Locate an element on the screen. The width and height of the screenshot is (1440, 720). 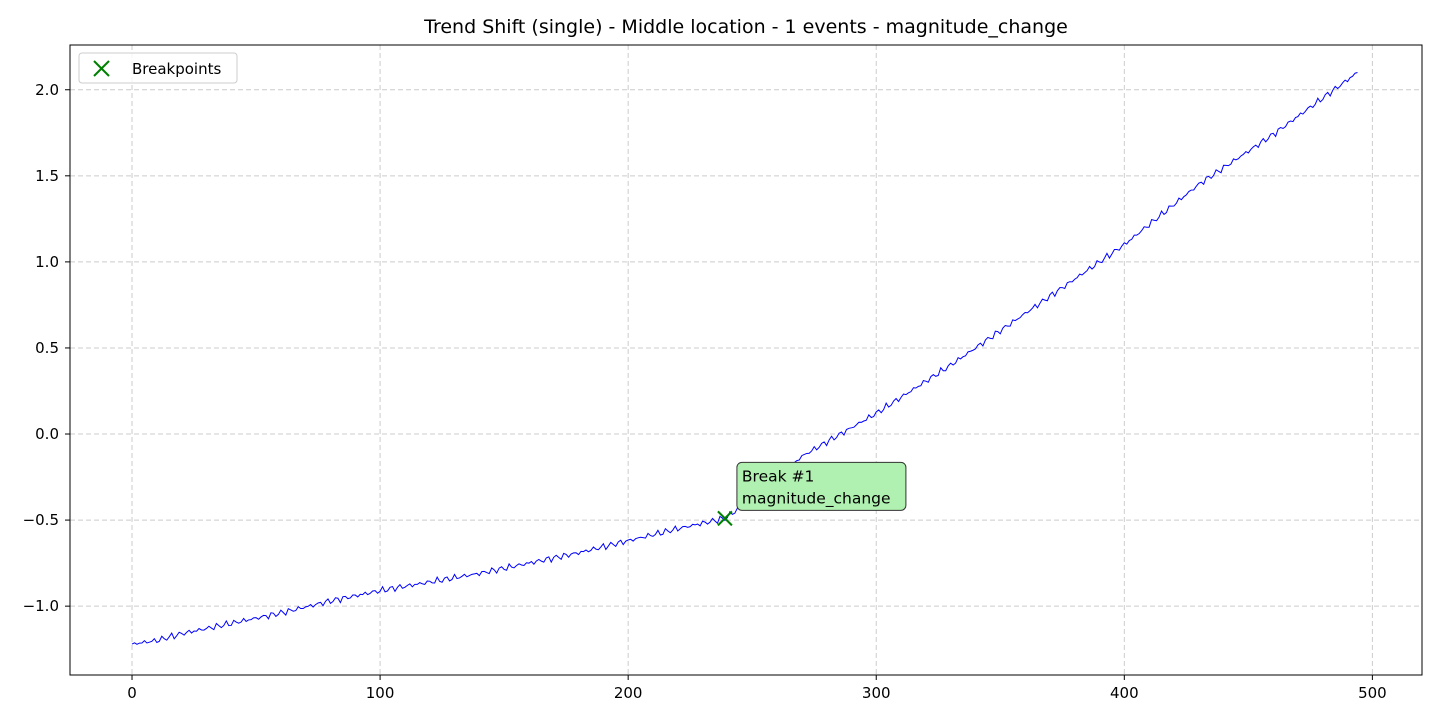
x-tick-label: 200 is located at coordinates (628, 693).